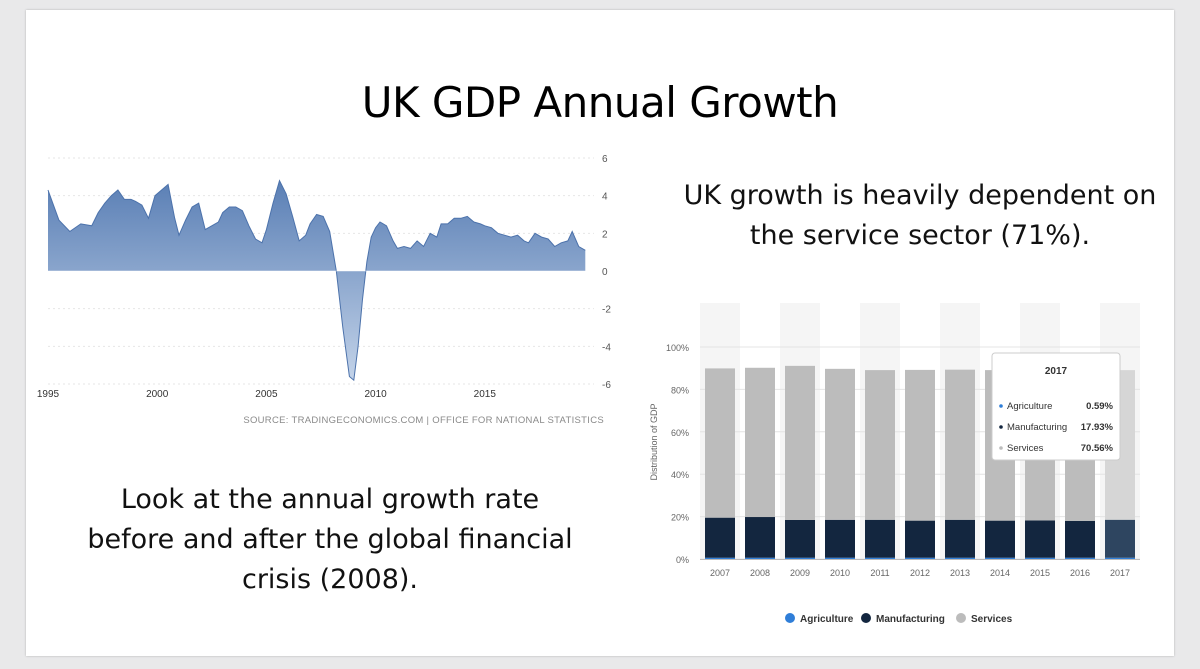  I want to click on gdp-y-tick-label: 2, so click(605, 234).